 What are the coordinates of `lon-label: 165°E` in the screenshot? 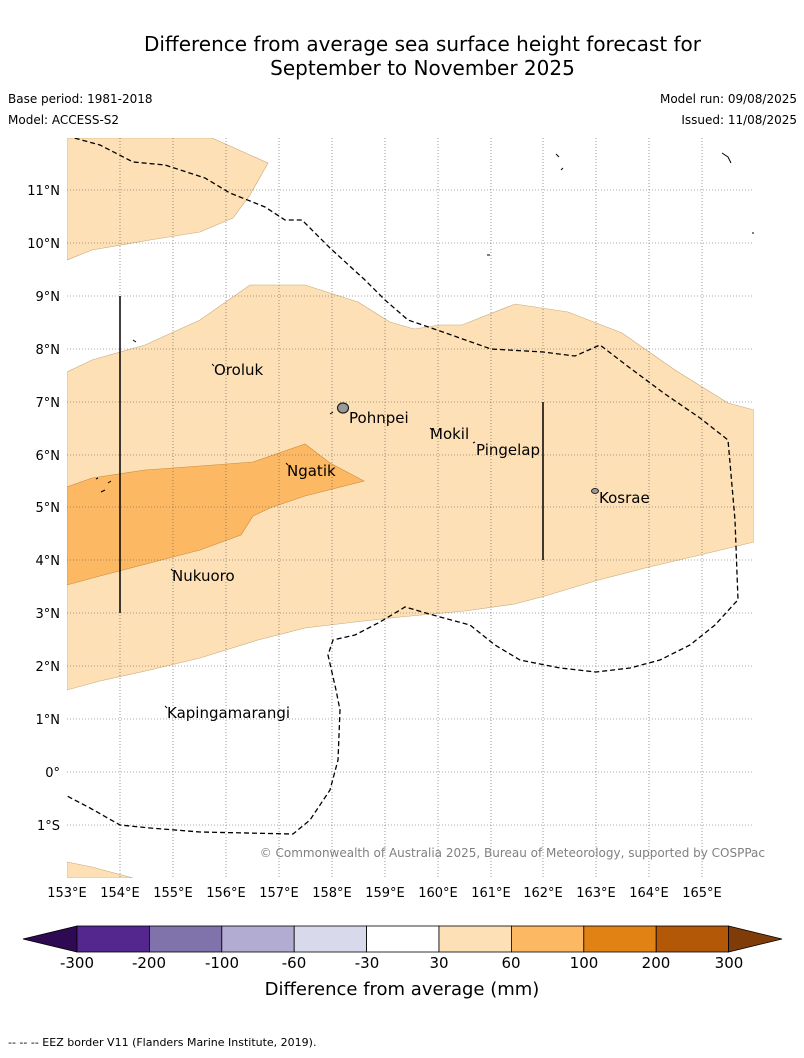 It's located at (702, 893).